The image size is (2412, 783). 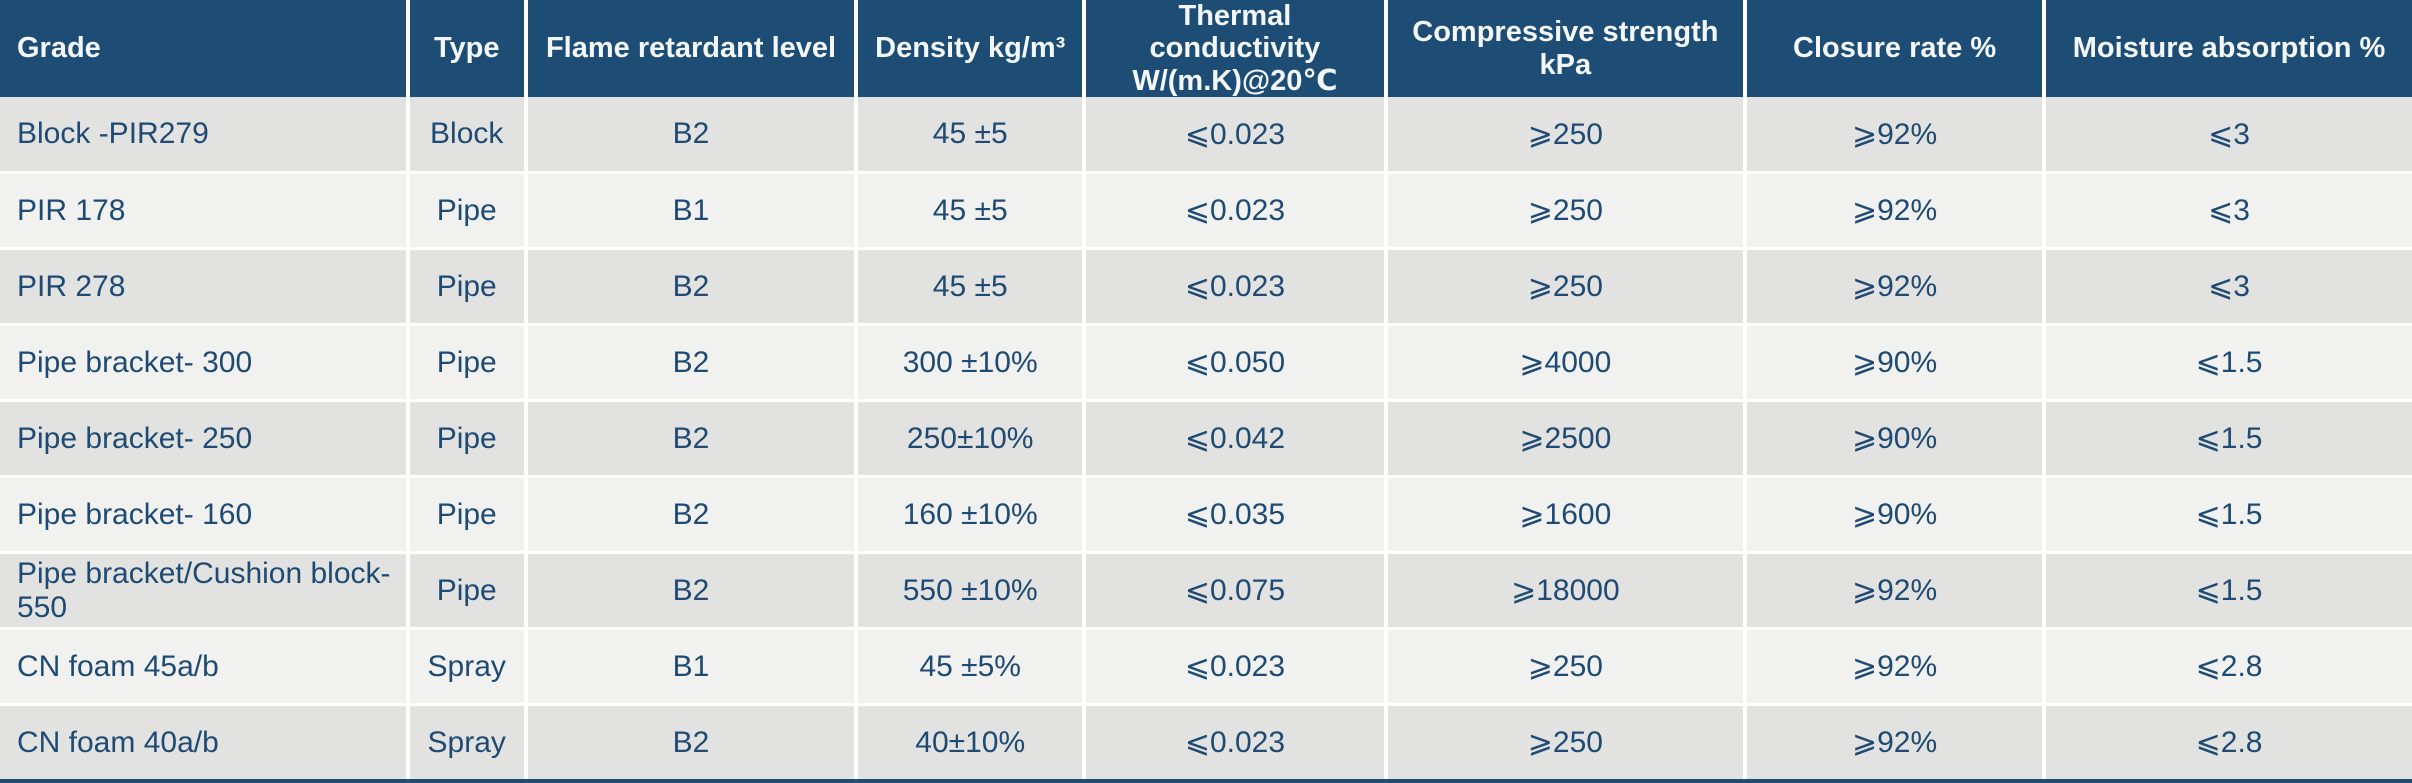 What do you see at coordinates (971, 666) in the screenshot?
I see `density-cell: 45 ±5%` at bounding box center [971, 666].